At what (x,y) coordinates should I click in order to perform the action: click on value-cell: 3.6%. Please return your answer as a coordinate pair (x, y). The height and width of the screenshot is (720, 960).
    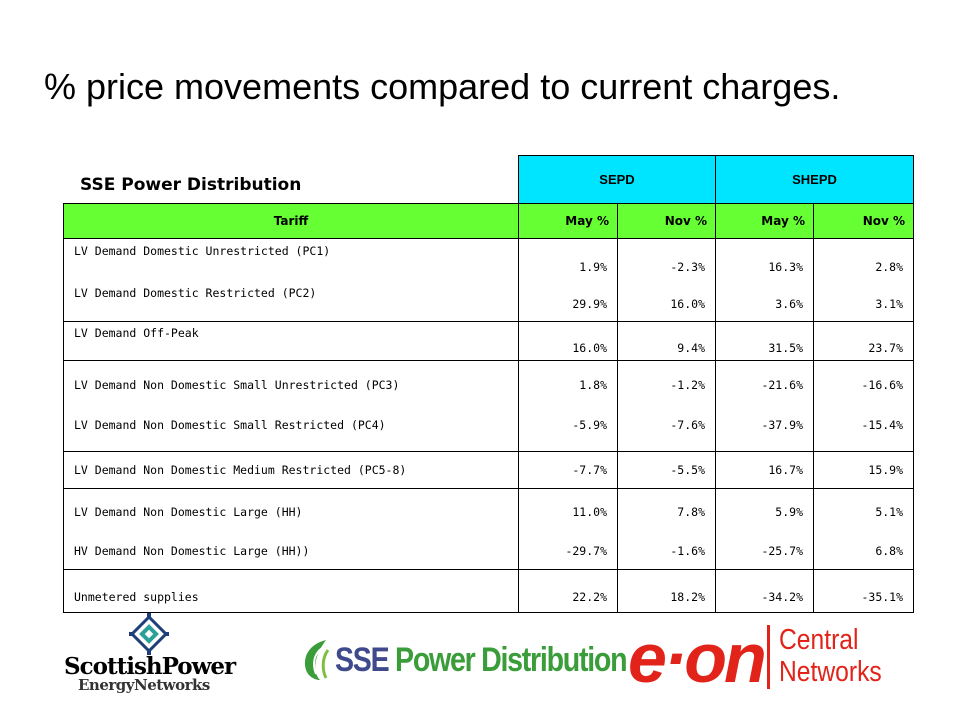
    Looking at the image, I should click on (789, 304).